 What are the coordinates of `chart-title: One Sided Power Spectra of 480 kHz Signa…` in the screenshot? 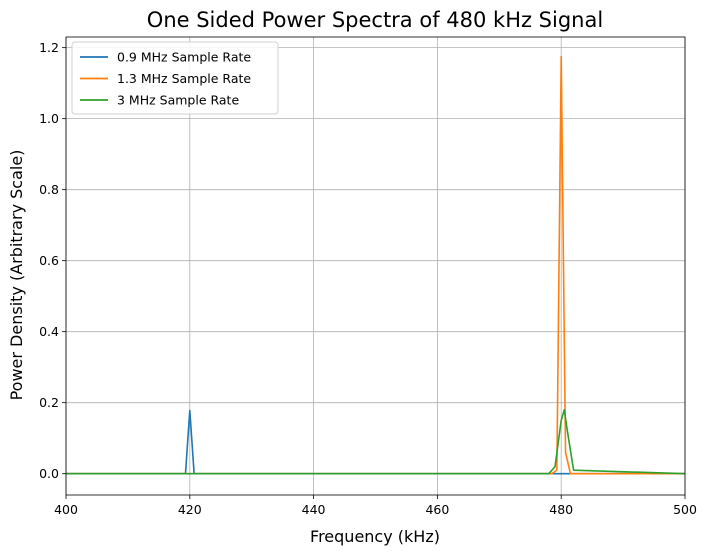 It's located at (375, 20).